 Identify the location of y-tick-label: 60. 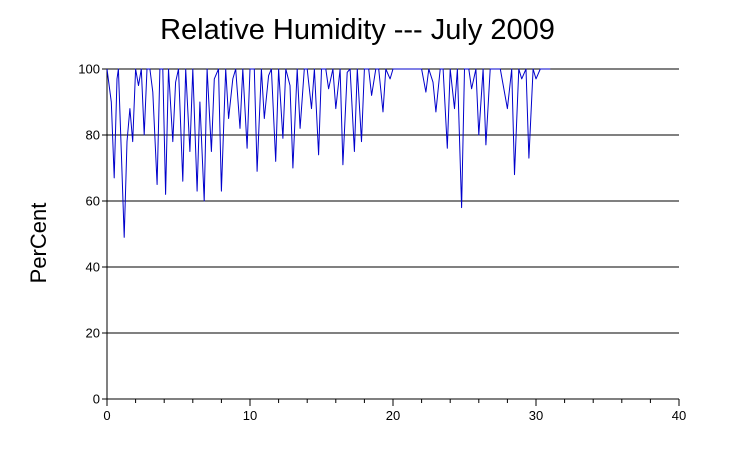
(93, 201).